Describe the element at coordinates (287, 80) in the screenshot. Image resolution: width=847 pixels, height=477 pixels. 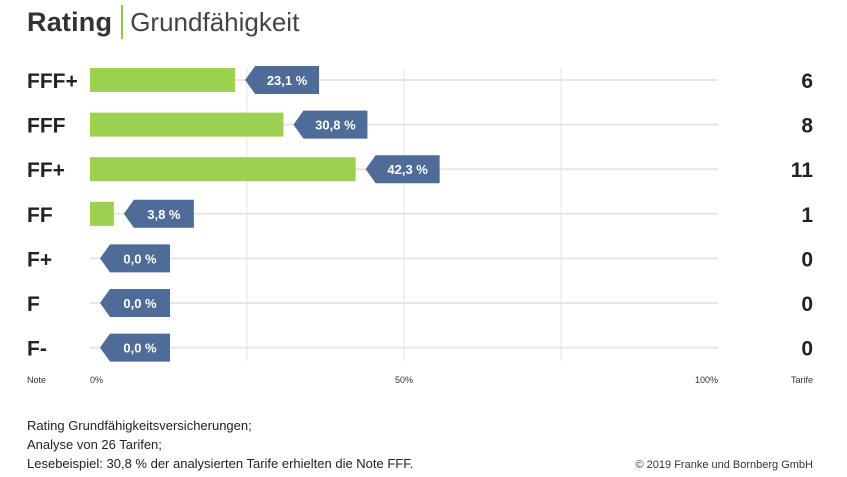
I see `value-label: 23,1 %` at that location.